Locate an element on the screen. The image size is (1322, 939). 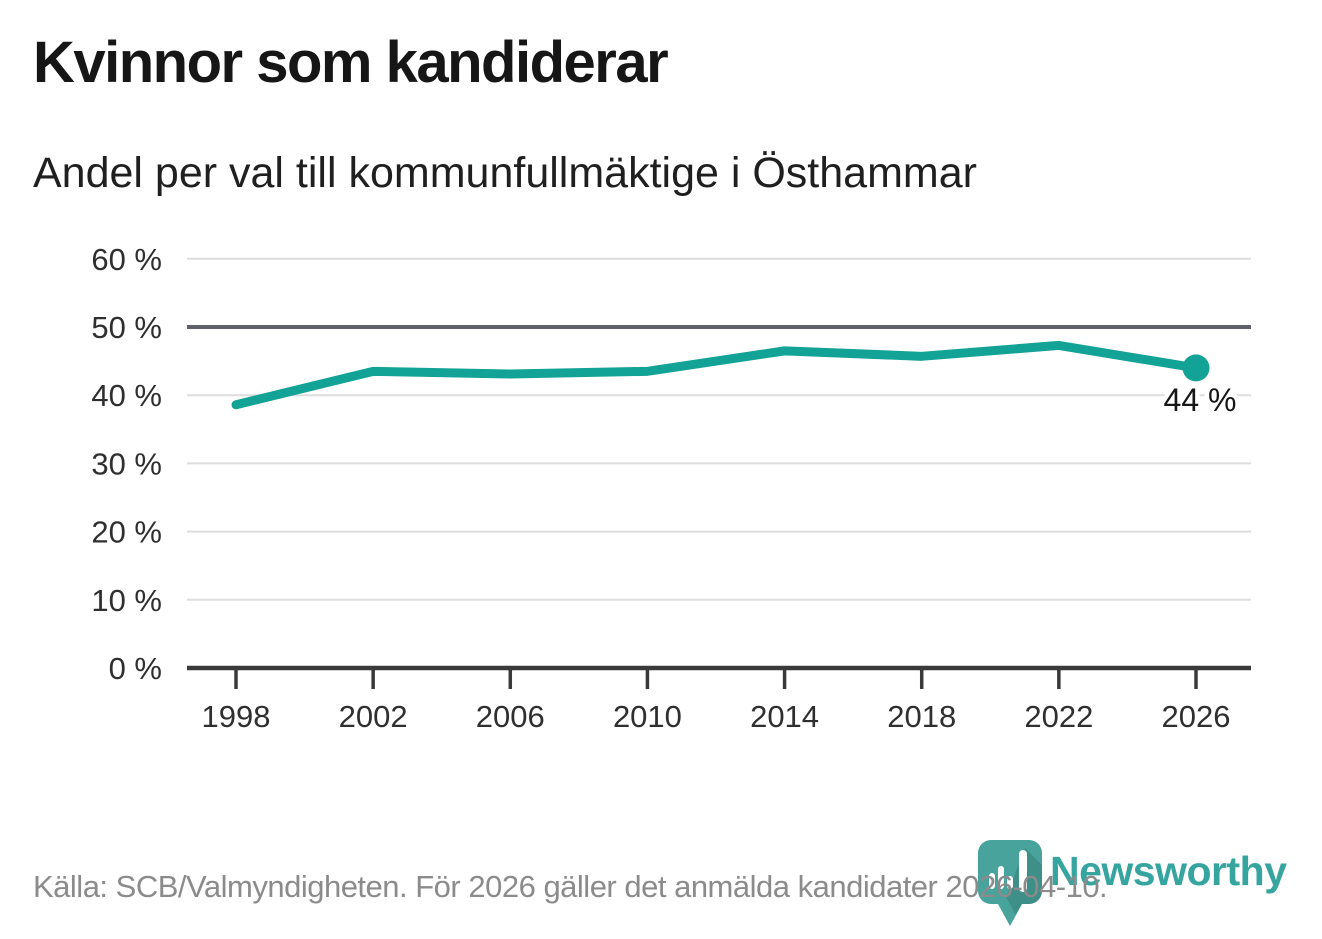
end-point-marker is located at coordinates (1196, 368).